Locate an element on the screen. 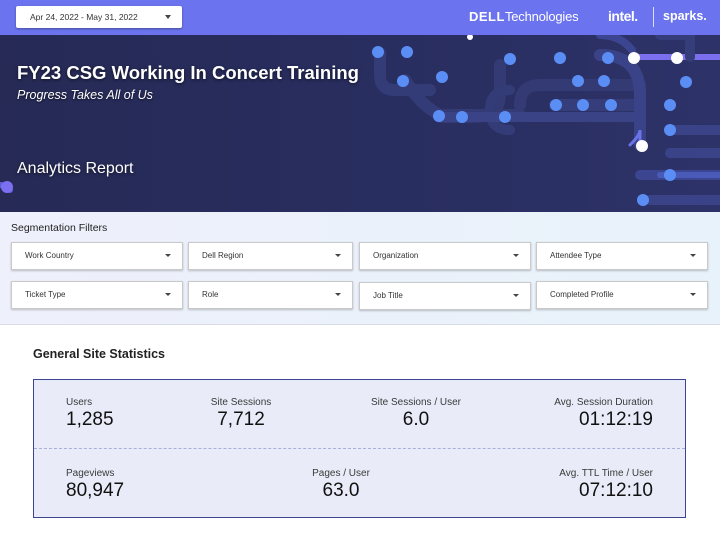 The width and height of the screenshot is (720, 539). dell-technologies-logo: DELLTechnologies is located at coordinates (524, 16).